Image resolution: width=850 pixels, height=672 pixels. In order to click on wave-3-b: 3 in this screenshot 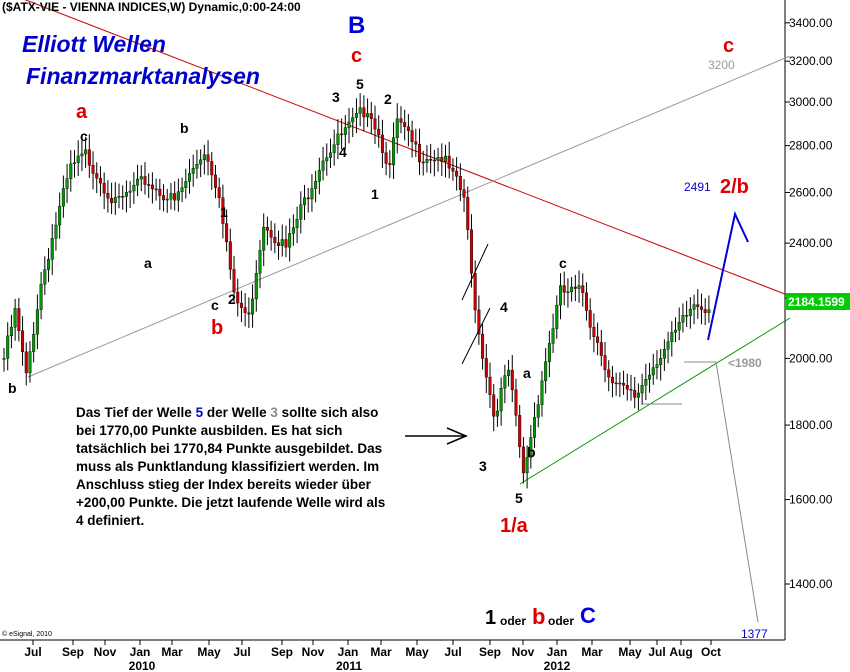, I will do `click(483, 466)`.